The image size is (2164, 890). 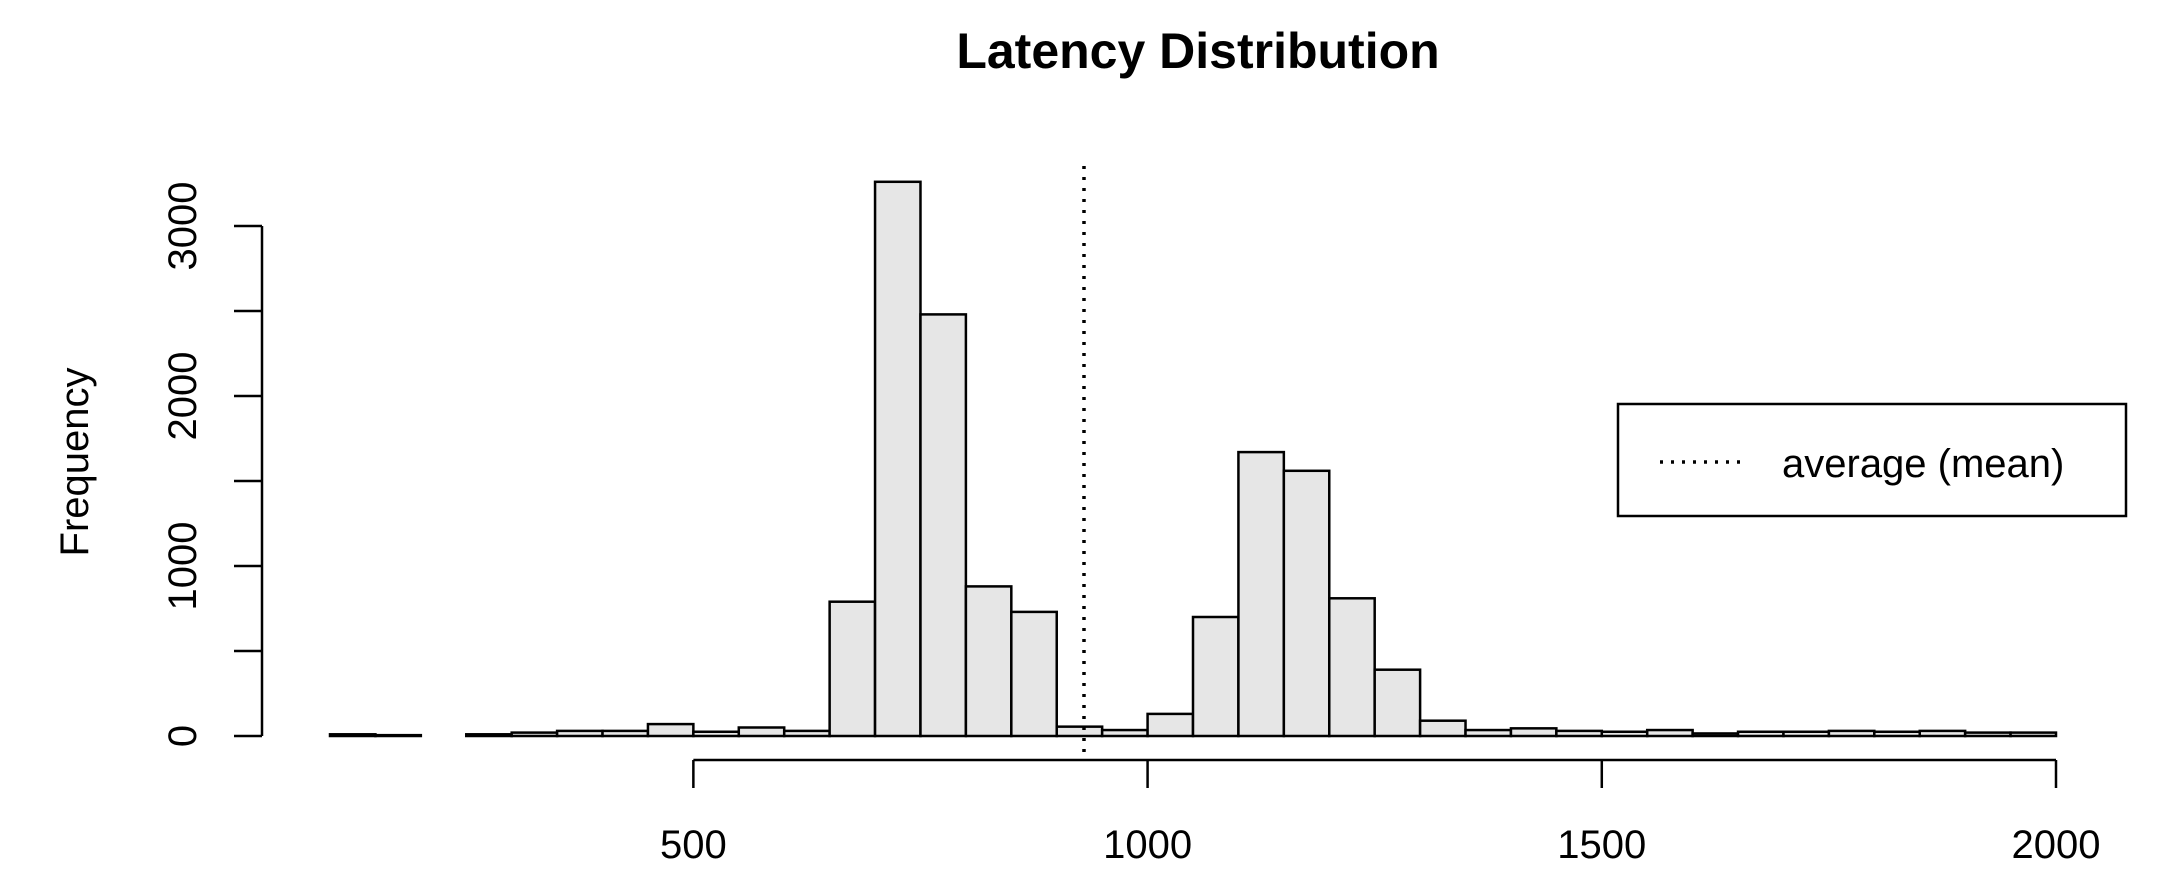 What do you see at coordinates (1923, 464) in the screenshot?
I see `legend-label: average (mean)` at bounding box center [1923, 464].